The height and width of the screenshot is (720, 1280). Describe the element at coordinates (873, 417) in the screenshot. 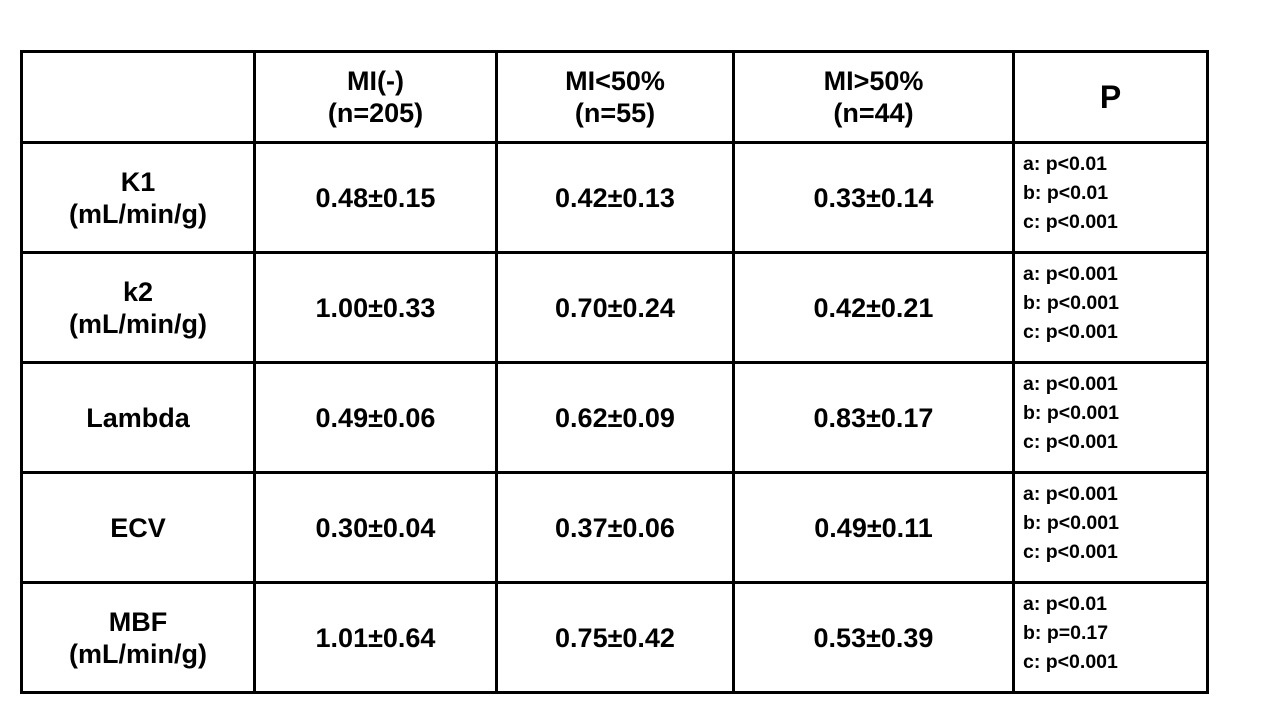

I see `value-cell: 0.83±0.17` at that location.